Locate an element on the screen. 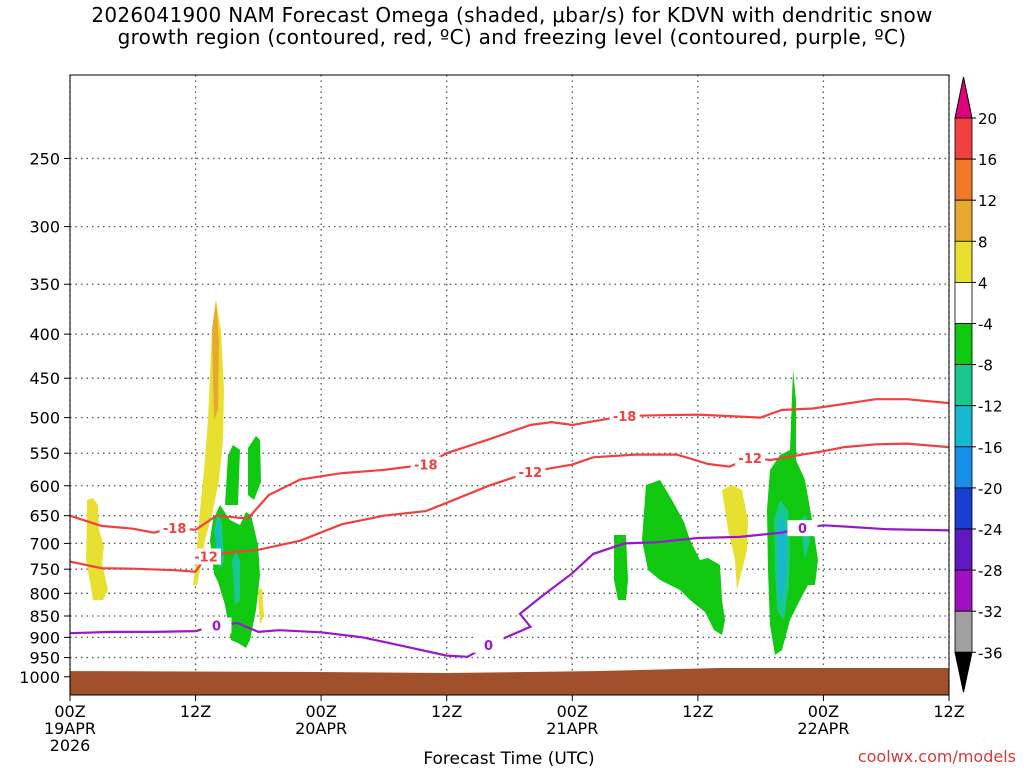 The height and width of the screenshot is (768, 1024). y-tick-label: 1000 is located at coordinates (39, 677).